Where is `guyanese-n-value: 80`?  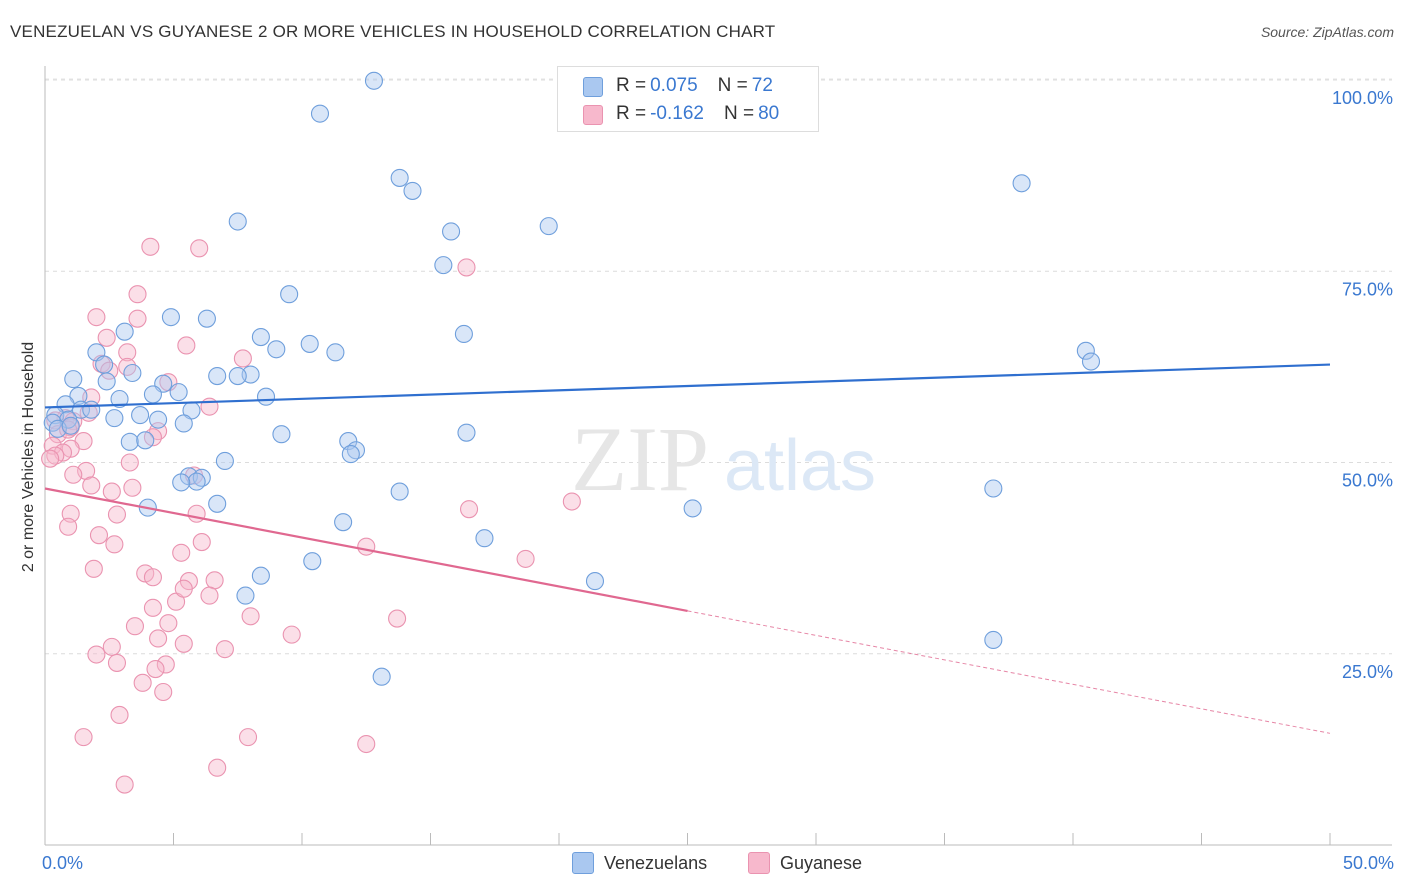
guyanese-n-value: 80 is located at coordinates (769, 113).